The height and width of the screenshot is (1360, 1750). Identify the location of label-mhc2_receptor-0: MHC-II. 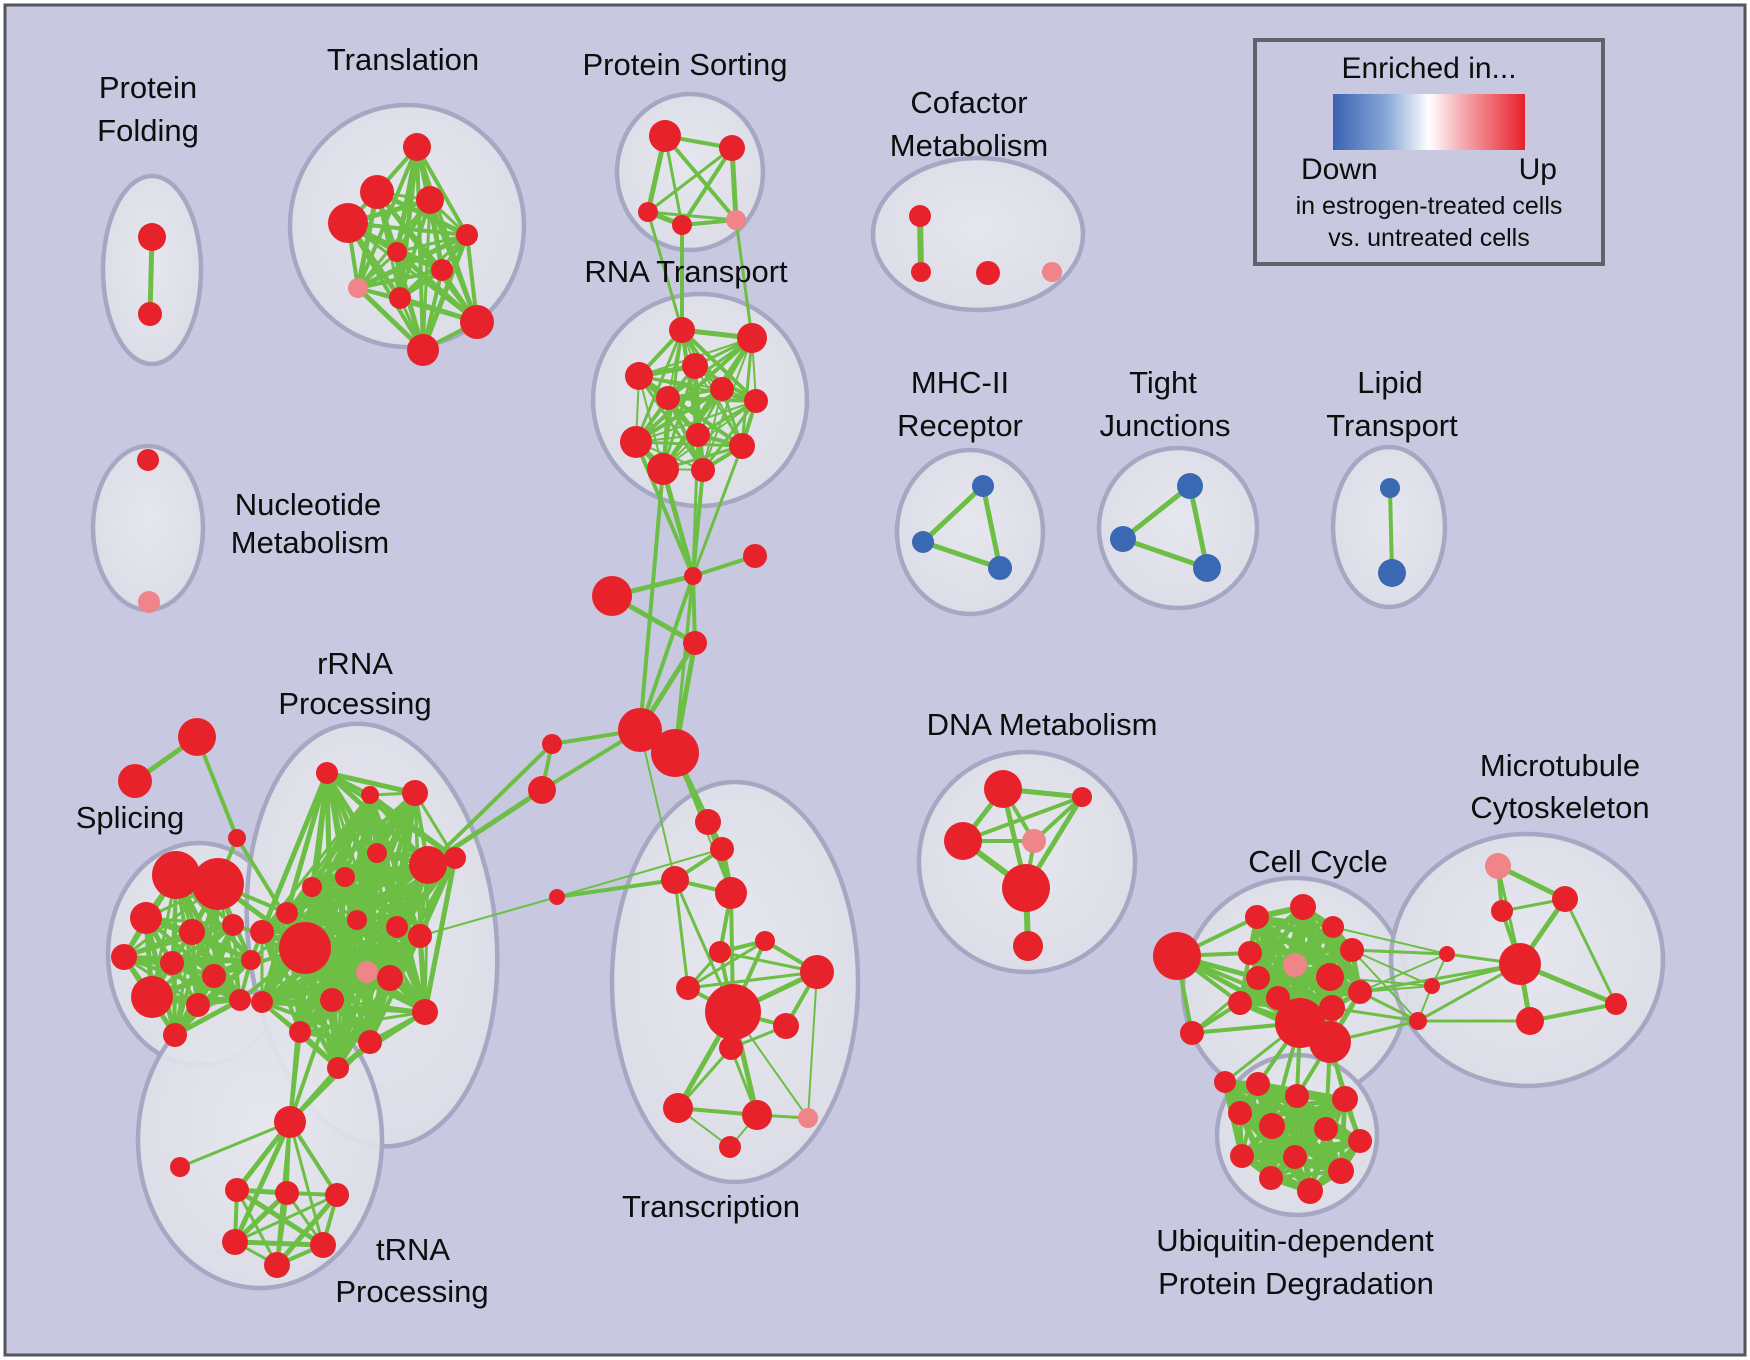
(960, 382).